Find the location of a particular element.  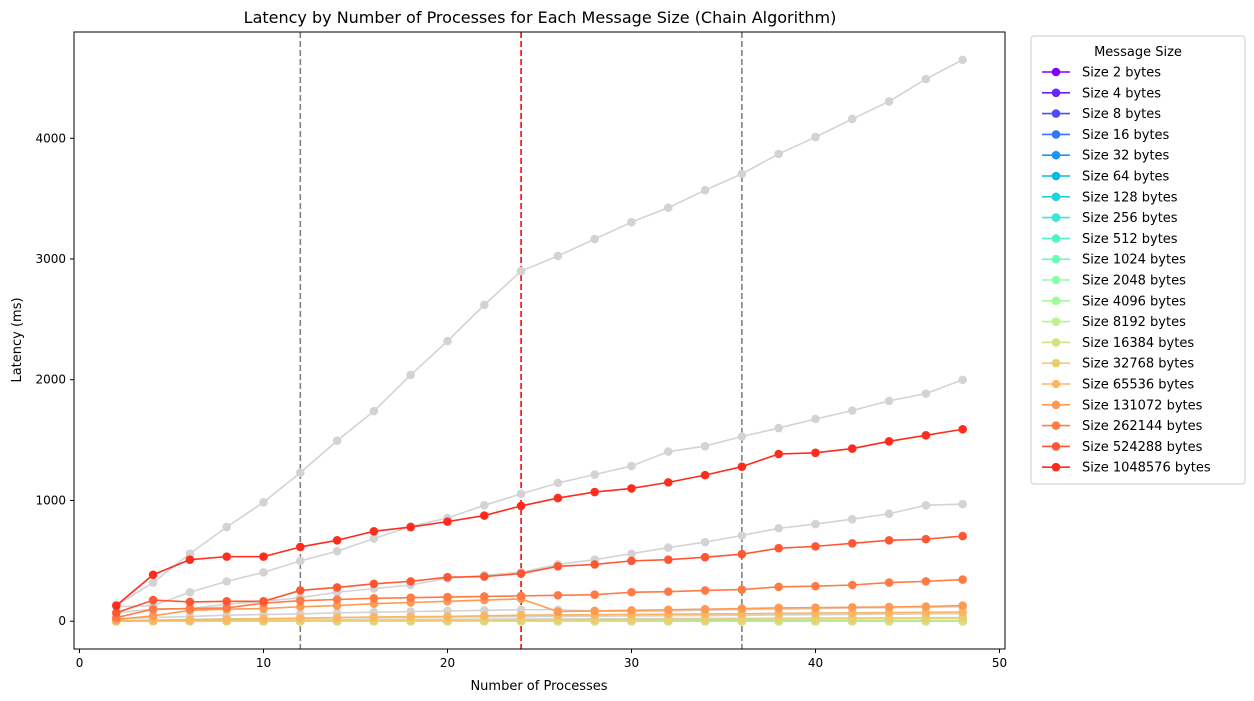

x-tick-label: 0 is located at coordinates (80, 663).